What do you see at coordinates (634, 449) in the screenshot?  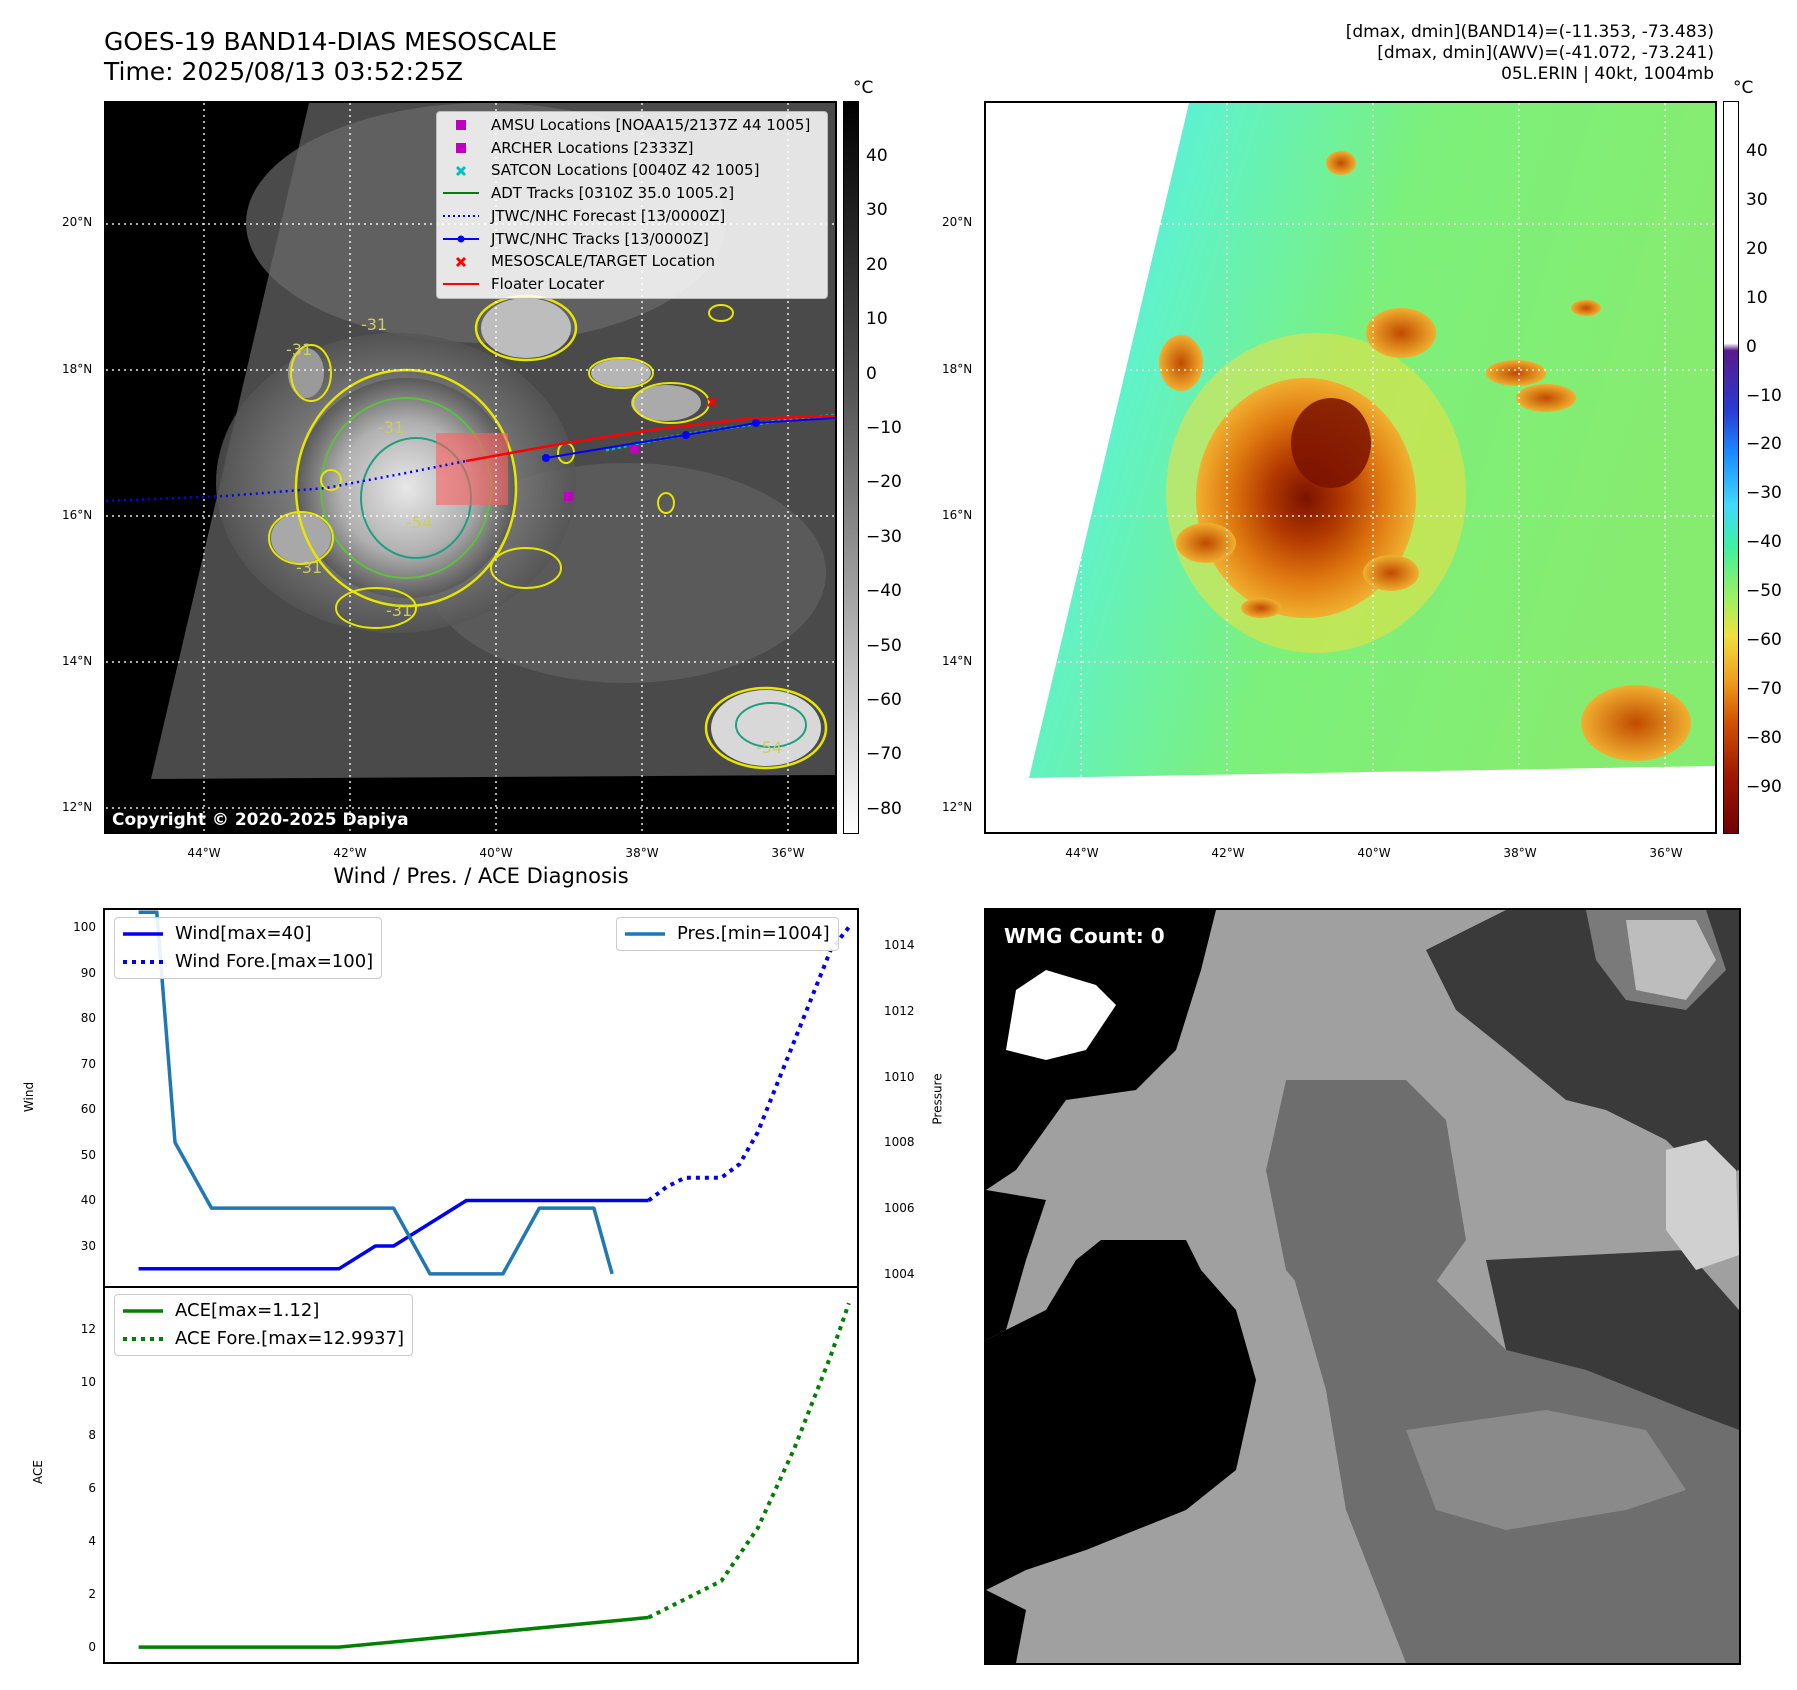 I see `amsu-marker` at bounding box center [634, 449].